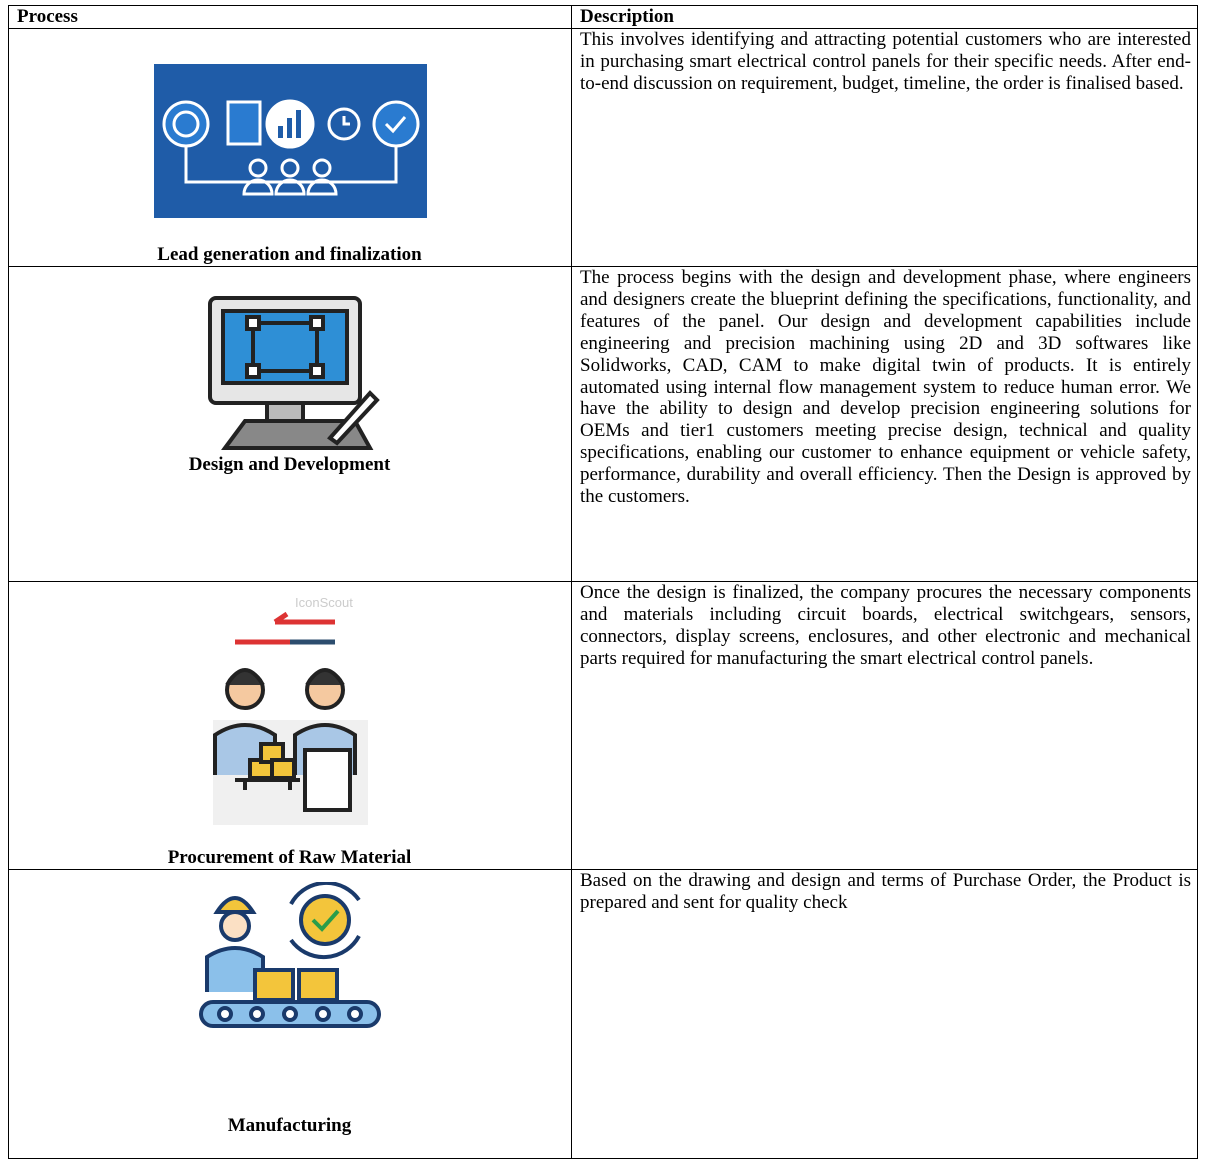 Image resolution: width=1219 pixels, height=1159 pixels. Describe the element at coordinates (290, 955) in the screenshot. I see `manufacturing-icon` at that location.